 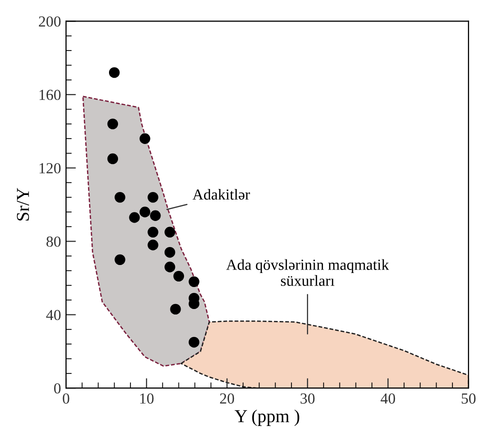 I want to click on point, so click(x=114, y=72).